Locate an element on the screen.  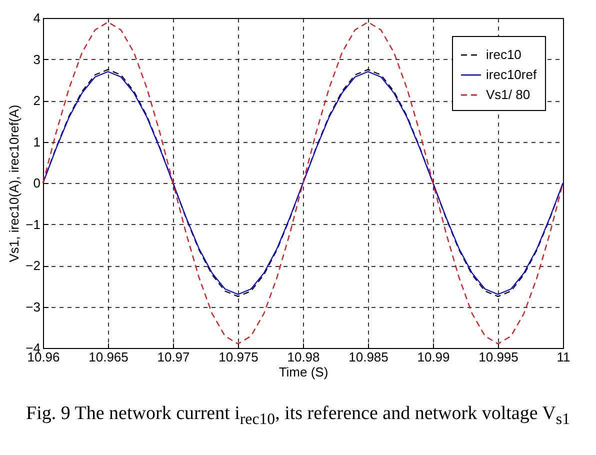
y-tick-label: −1 is located at coordinates (33, 224).